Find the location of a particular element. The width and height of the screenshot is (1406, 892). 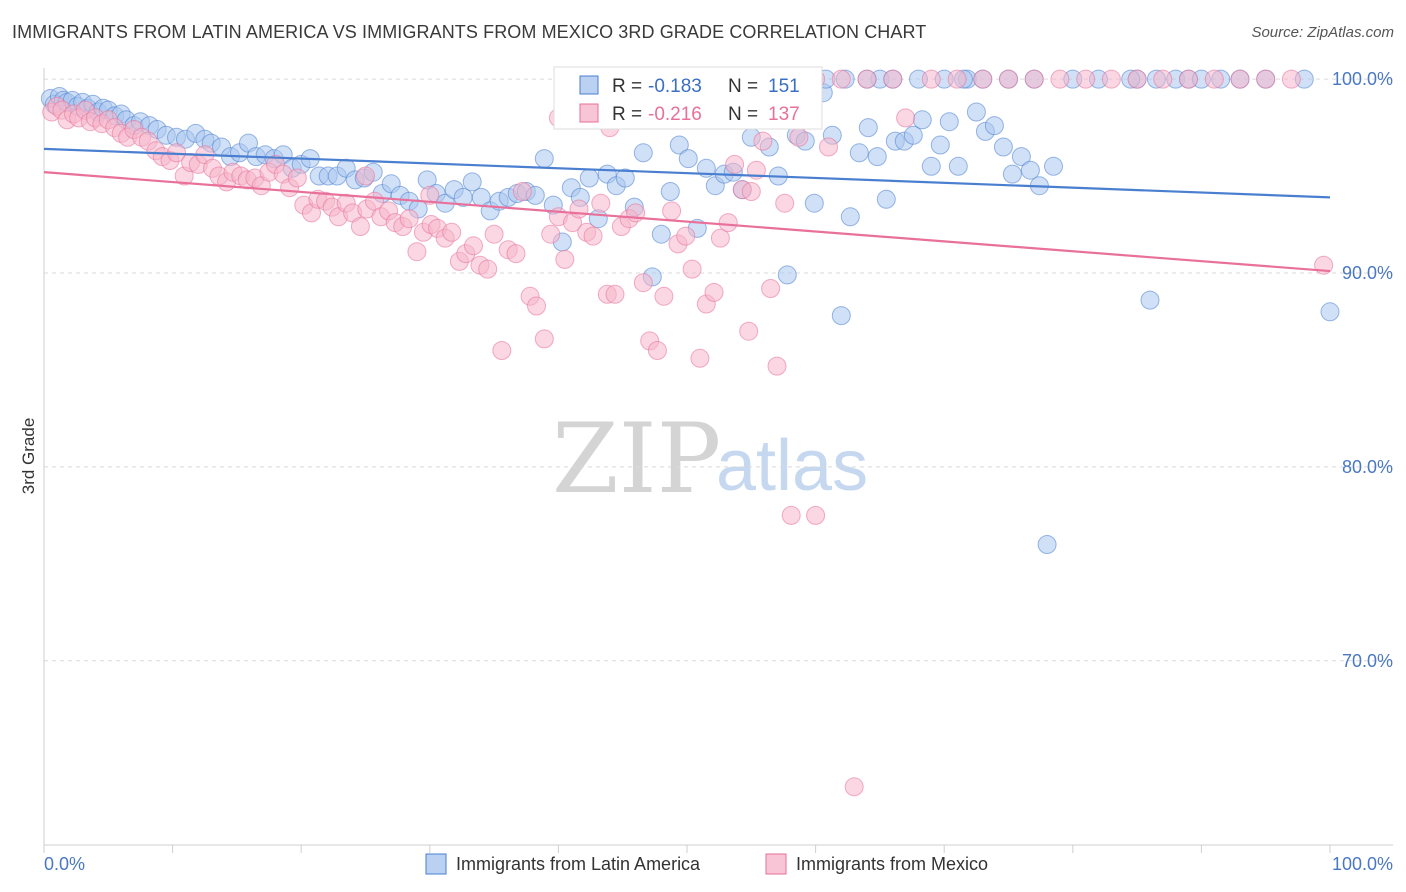

legend-label-pink: Immigrants from Mexico is located at coordinates (892, 864).